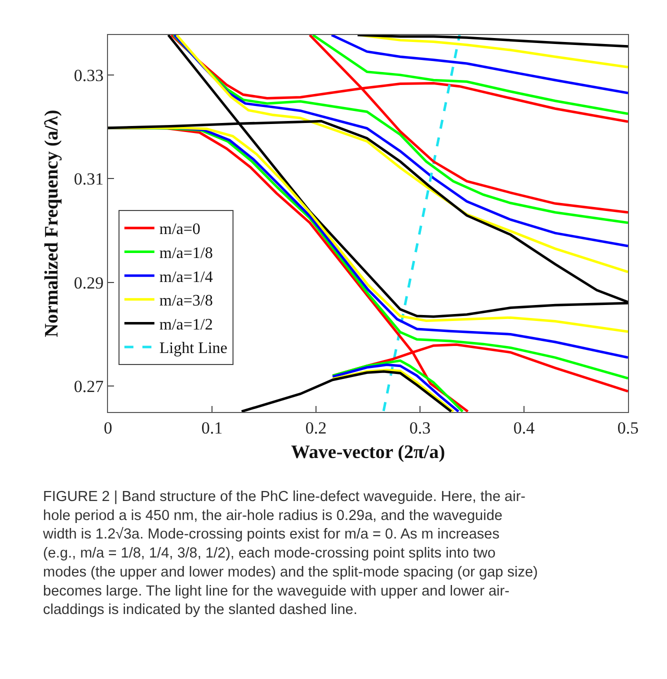  Describe the element at coordinates (316, 428) in the screenshot. I see `x-tick-label: 0.2` at that location.